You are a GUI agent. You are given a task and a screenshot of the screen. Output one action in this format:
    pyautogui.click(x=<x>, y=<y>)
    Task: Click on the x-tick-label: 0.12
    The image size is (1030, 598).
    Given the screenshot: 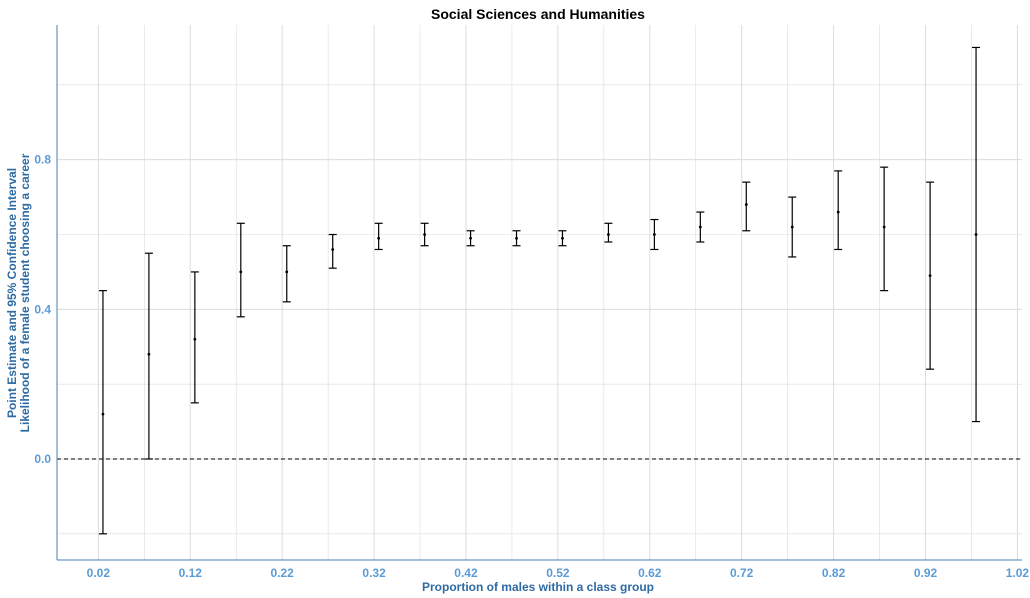 What is the action you would take?
    pyautogui.click(x=191, y=573)
    